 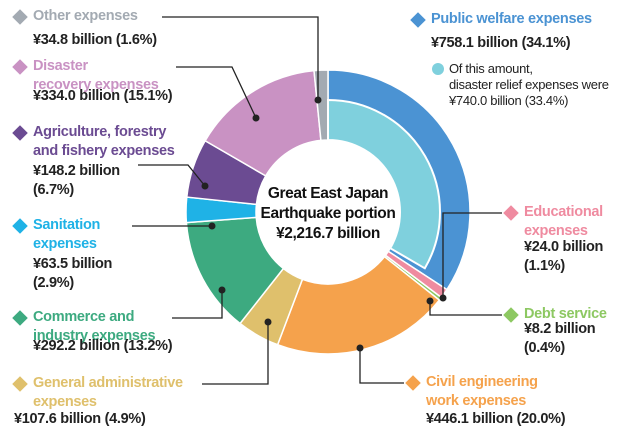 I want to click on value-label: ¥292.2 billion (13.2%), so click(x=103, y=346).